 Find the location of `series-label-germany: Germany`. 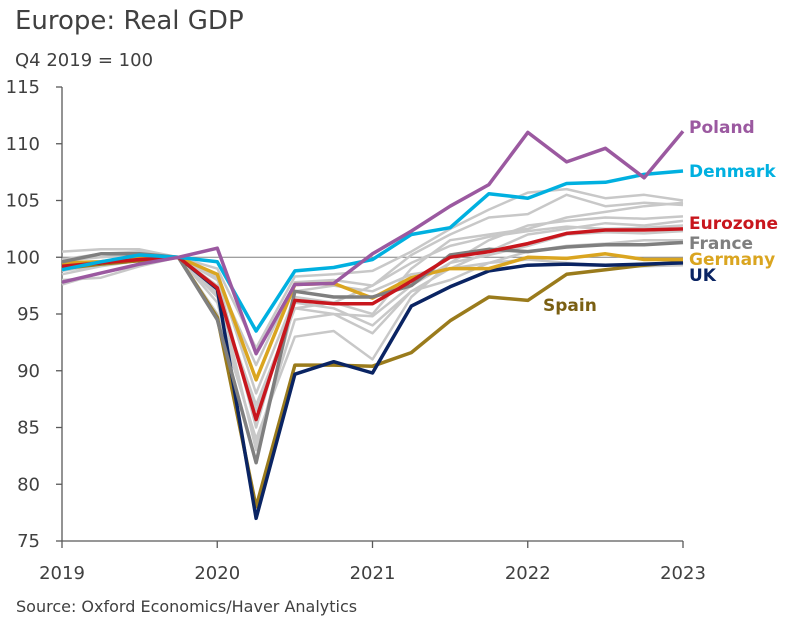

series-label-germany: Germany is located at coordinates (732, 260).